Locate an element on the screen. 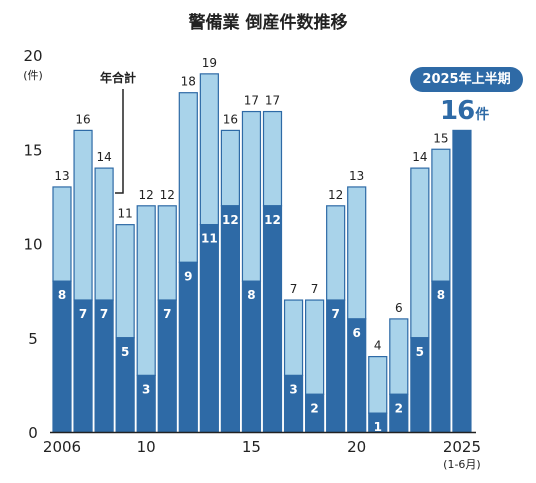 The width and height of the screenshot is (536, 483). first-half-value: 16件 is located at coordinates (464, 111).